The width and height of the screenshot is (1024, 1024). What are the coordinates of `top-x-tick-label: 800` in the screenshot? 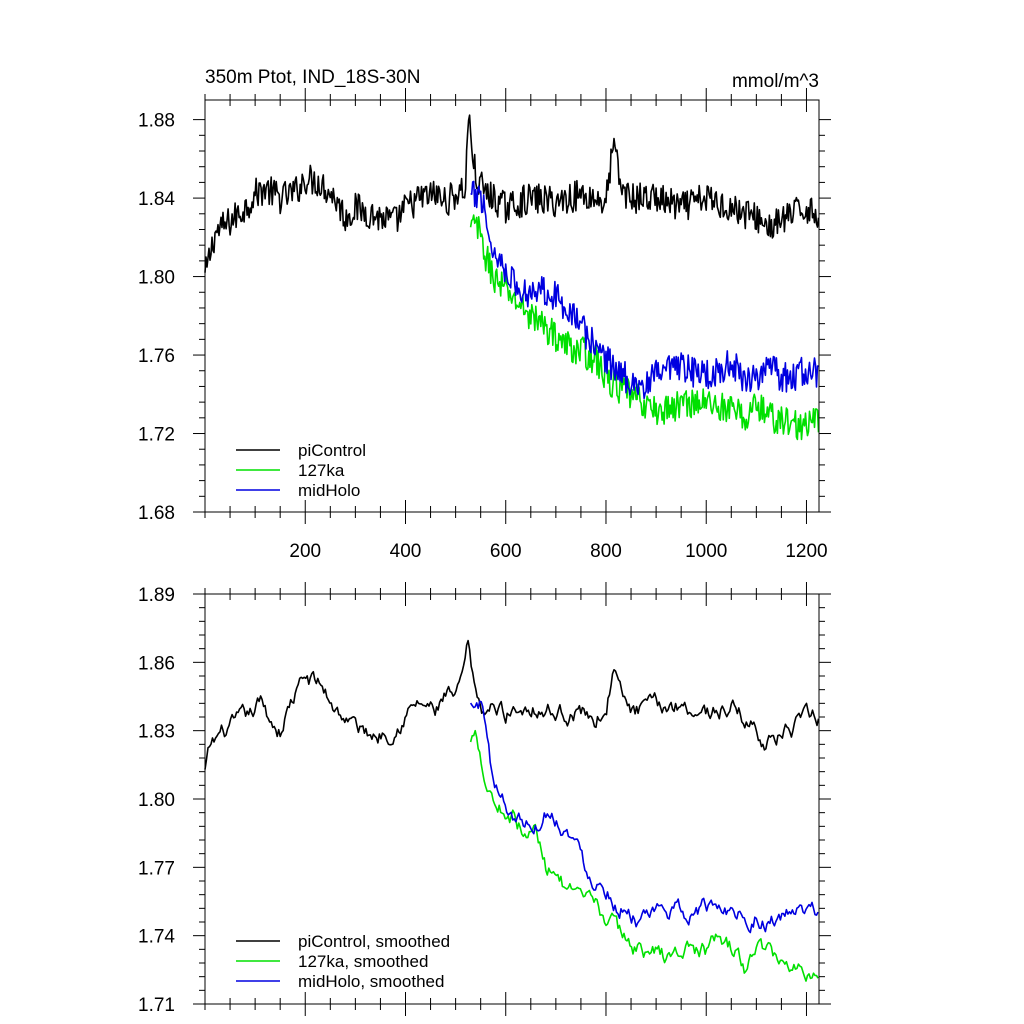 It's located at (606, 551).